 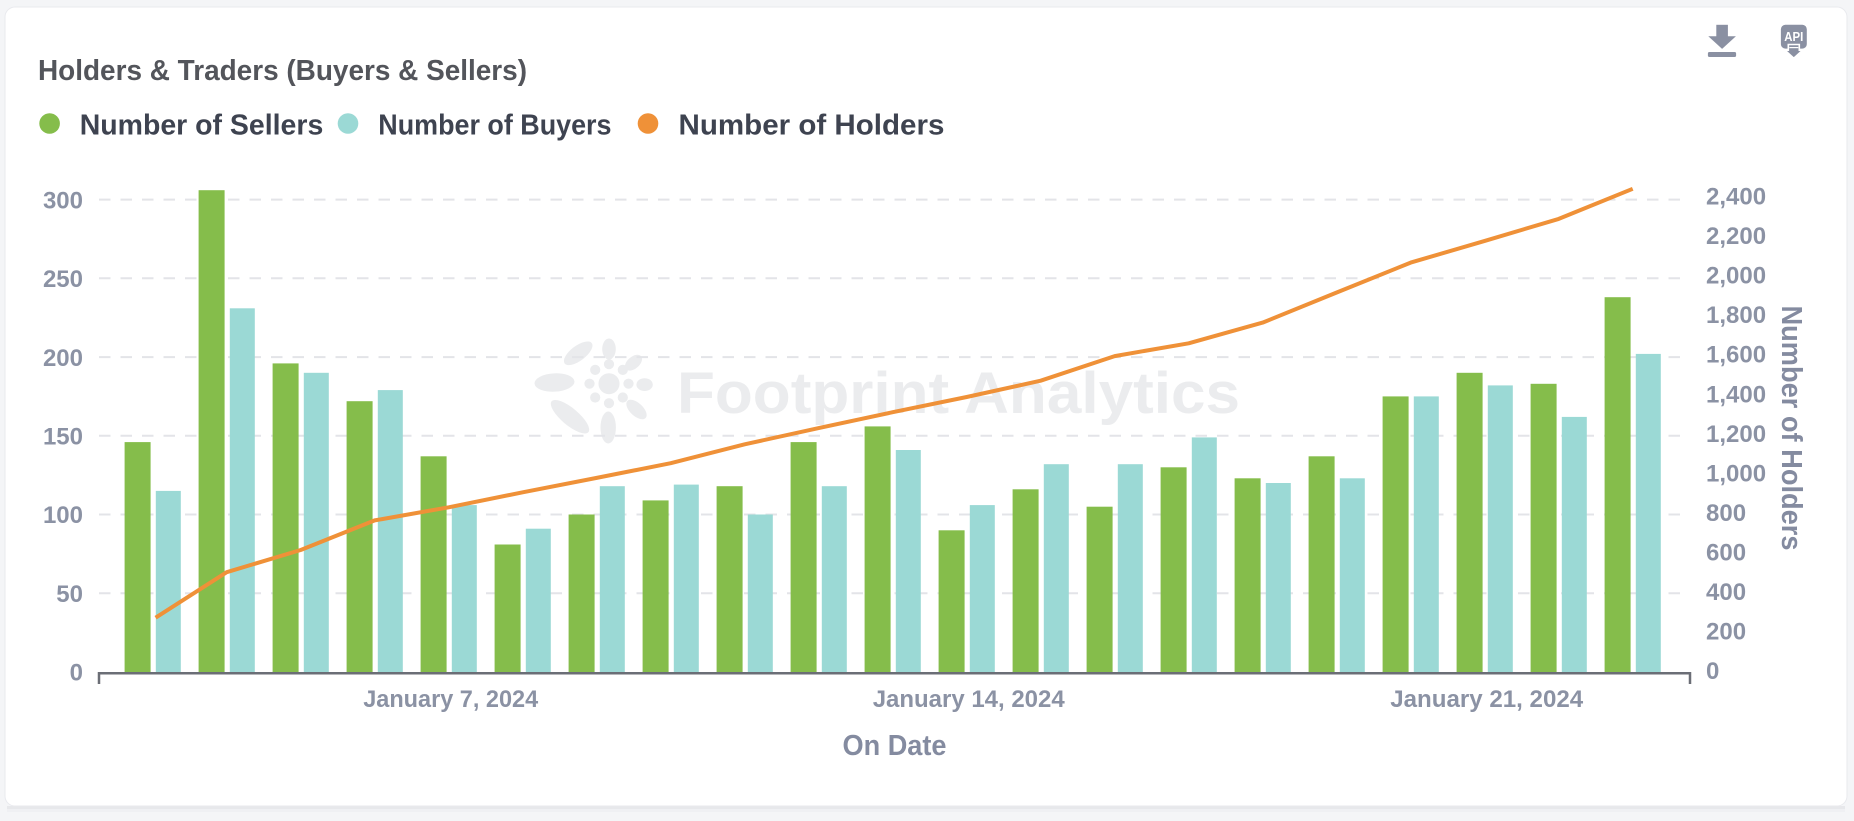 I want to click on svg-text: 600, so click(x=1726, y=553).